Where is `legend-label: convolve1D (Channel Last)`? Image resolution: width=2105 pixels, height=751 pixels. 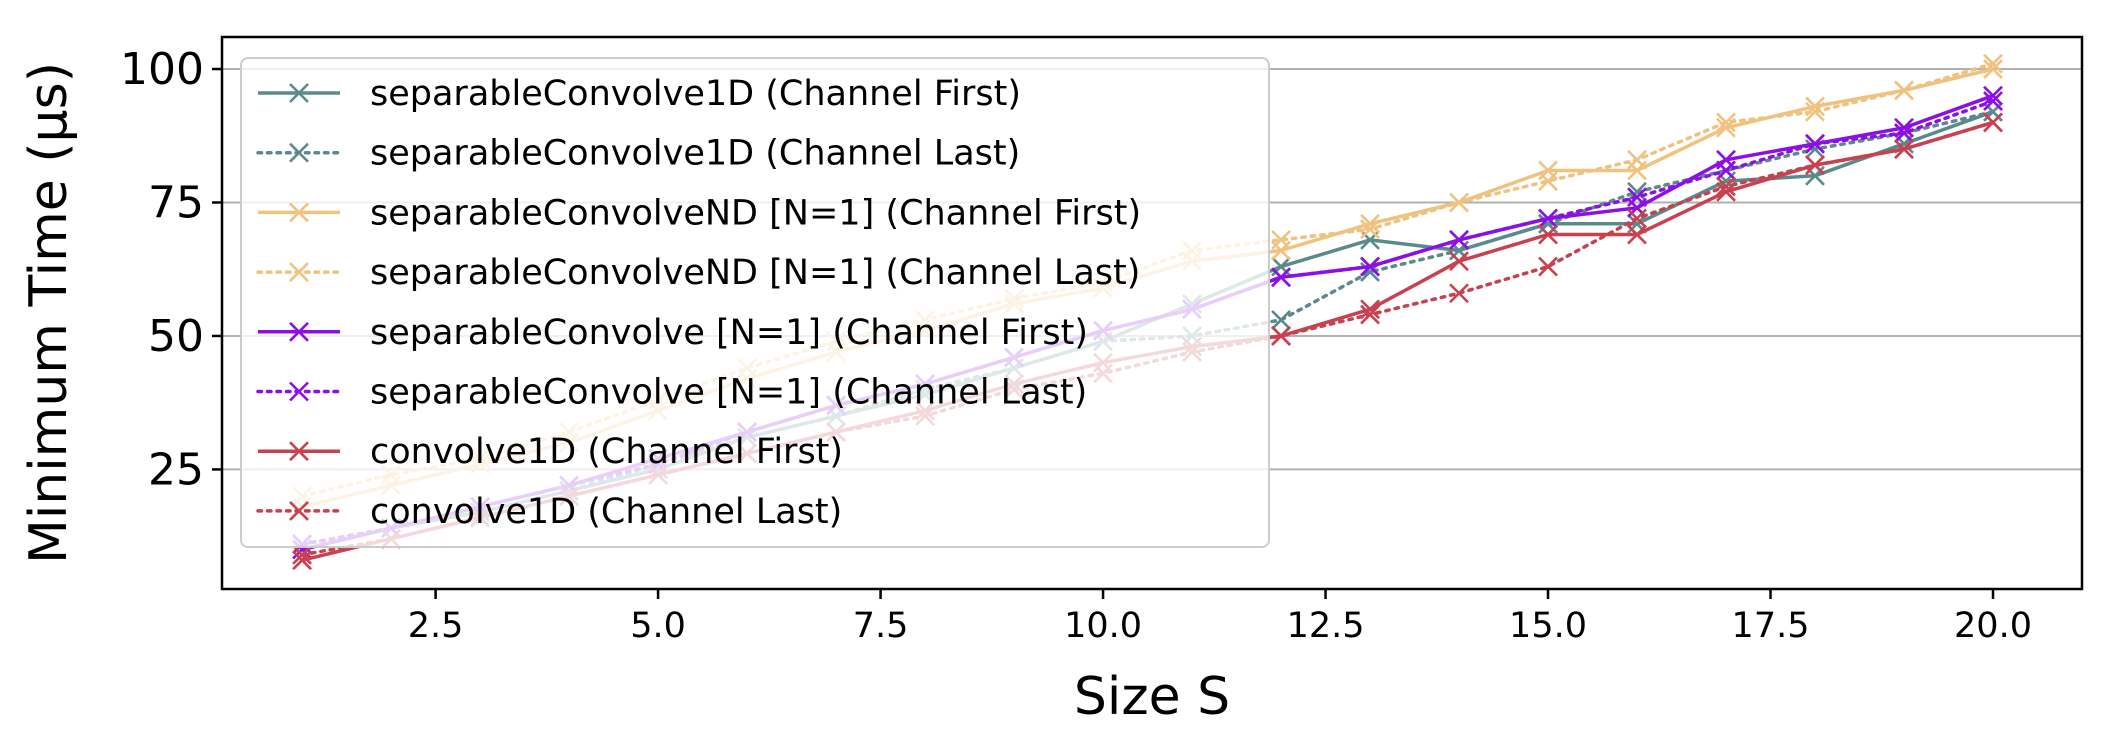
legend-label: convolve1D (Channel Last) is located at coordinates (606, 512).